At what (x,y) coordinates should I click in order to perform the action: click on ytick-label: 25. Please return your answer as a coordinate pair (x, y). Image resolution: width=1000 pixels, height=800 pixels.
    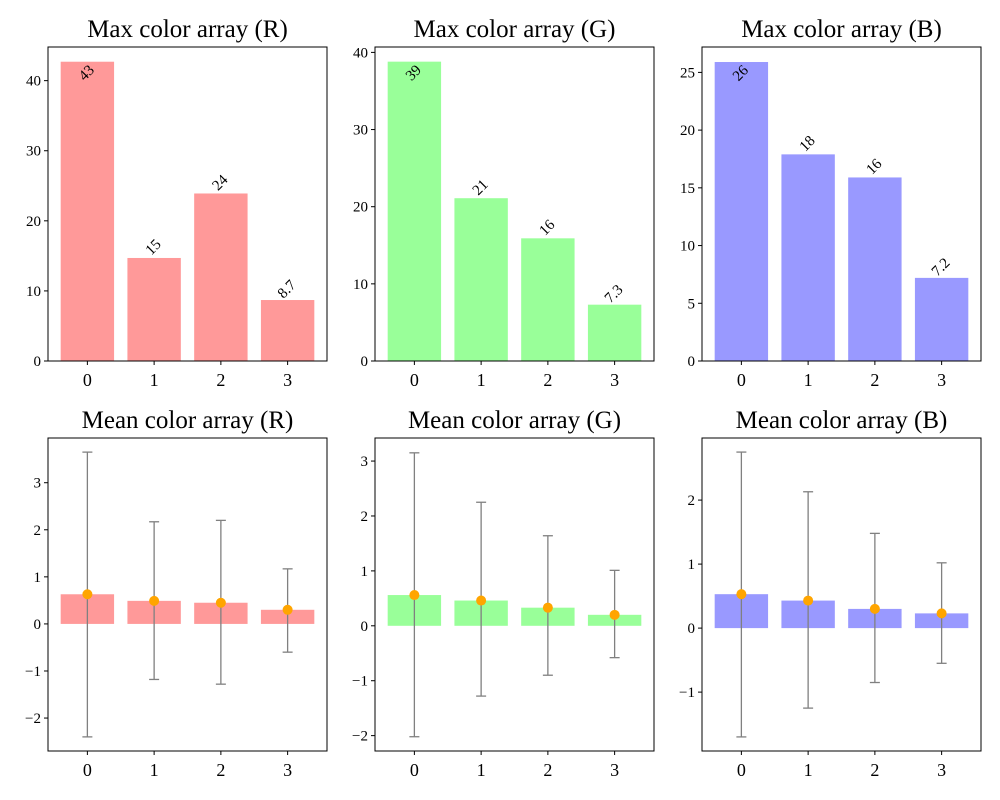
    Looking at the image, I should click on (687, 73).